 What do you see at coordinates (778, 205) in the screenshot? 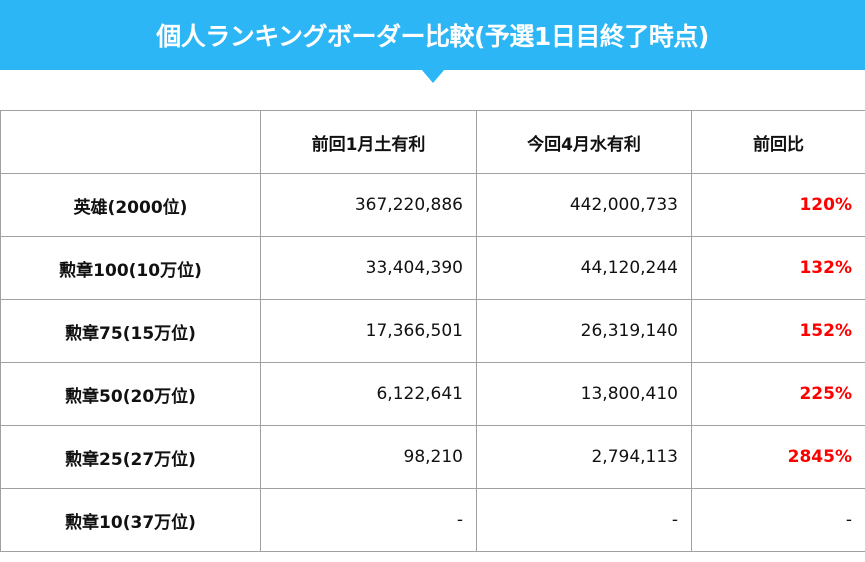
I see `ratio-value: 120%` at bounding box center [778, 205].